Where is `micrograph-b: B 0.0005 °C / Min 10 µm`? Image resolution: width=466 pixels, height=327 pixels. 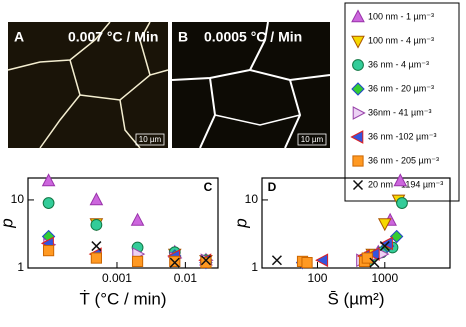
micrograph-b: B 0.0005 °C / Min 10 µm is located at coordinates (251, 85).